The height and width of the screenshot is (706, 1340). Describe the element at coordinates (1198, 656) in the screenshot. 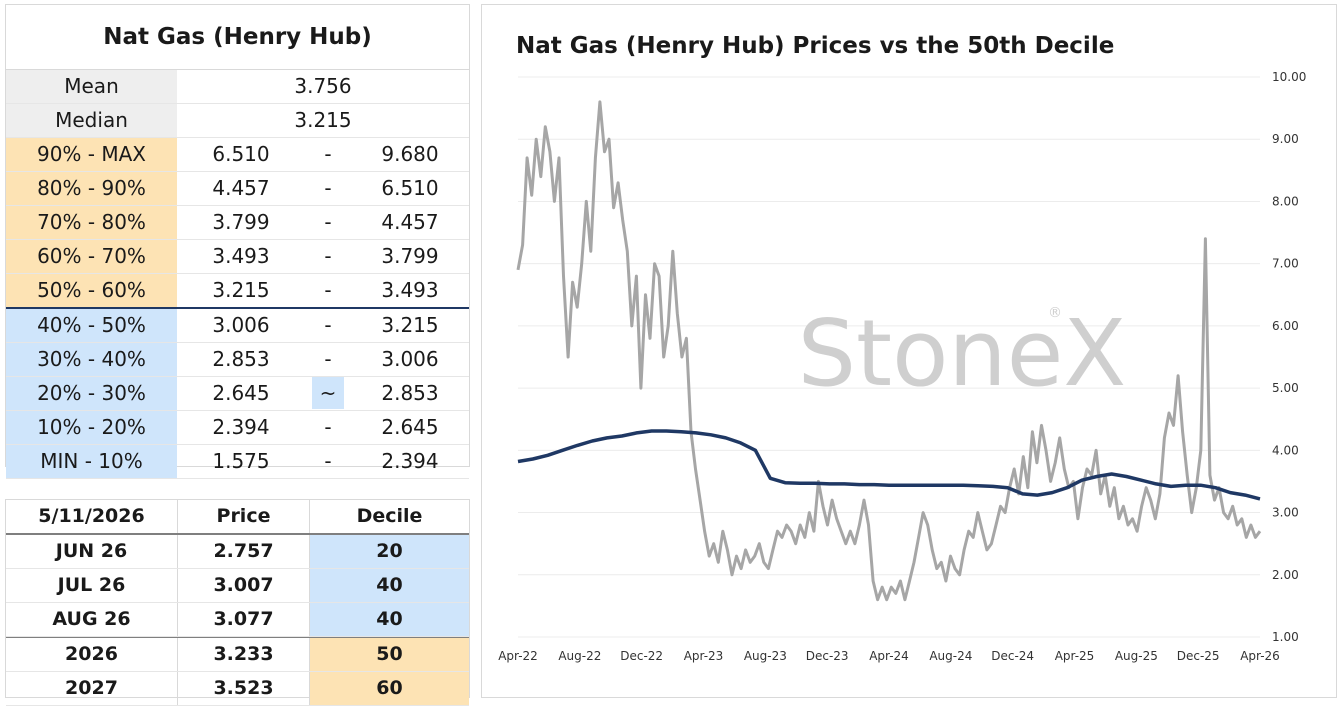

I see `x-tick-label: Dec-25` at that location.